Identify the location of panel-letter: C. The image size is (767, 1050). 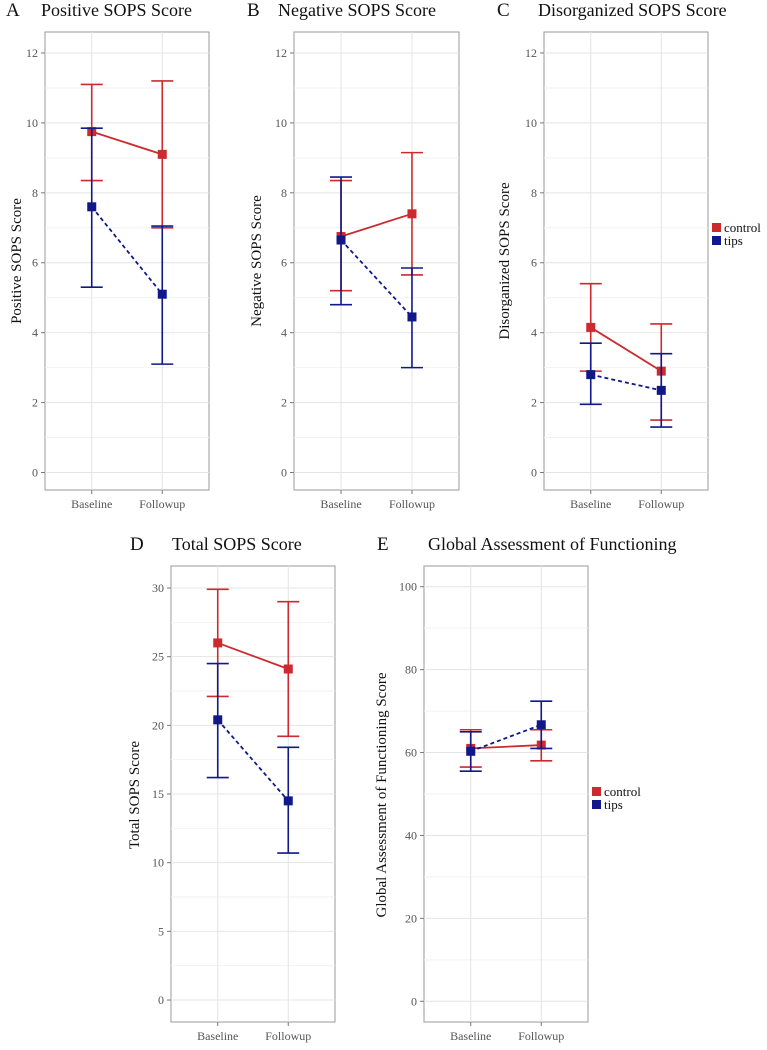
(503, 10).